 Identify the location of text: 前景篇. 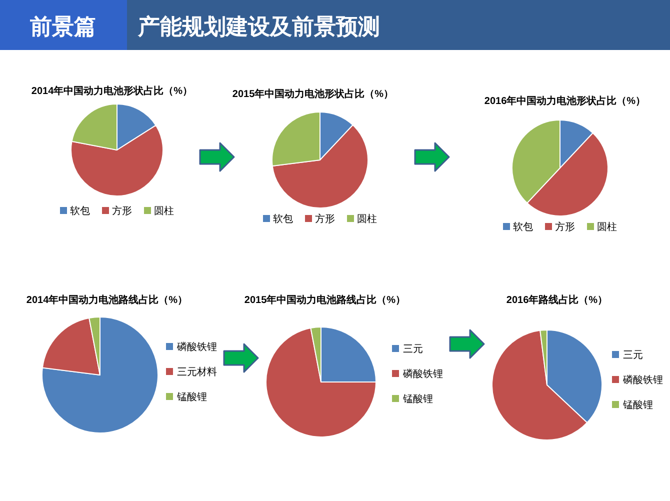
(62, 26).